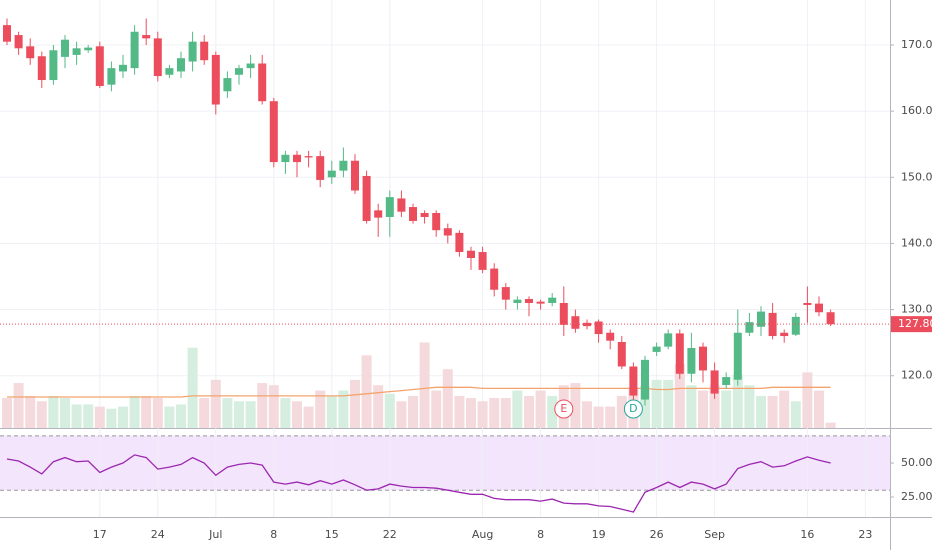  What do you see at coordinates (865, 534) in the screenshot?
I see `x-tick-label: 23` at bounding box center [865, 534].